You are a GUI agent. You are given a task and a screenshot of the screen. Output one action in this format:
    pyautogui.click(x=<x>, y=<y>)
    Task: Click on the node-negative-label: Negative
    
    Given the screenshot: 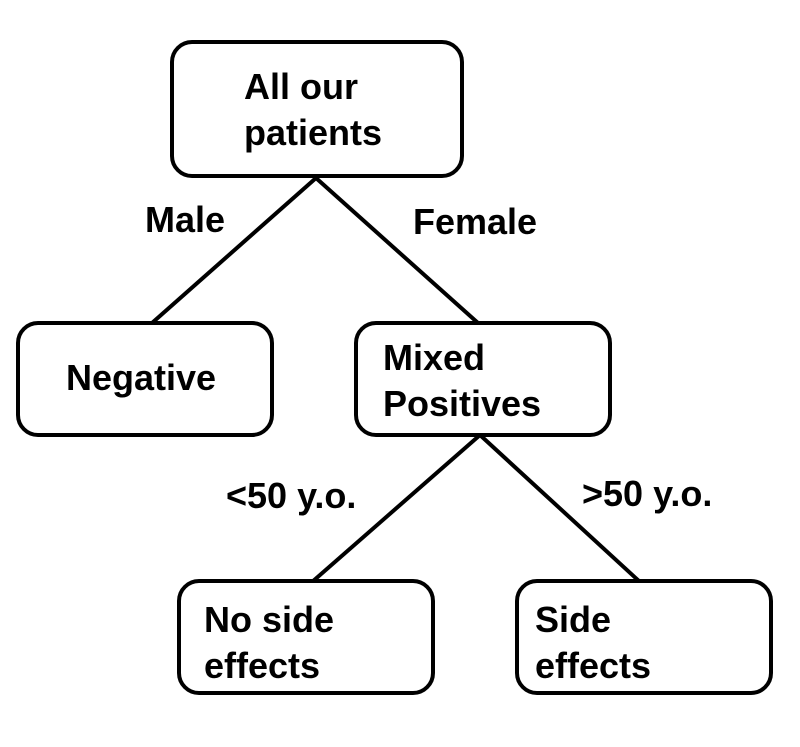 What is the action you would take?
    pyautogui.click(x=141, y=377)
    